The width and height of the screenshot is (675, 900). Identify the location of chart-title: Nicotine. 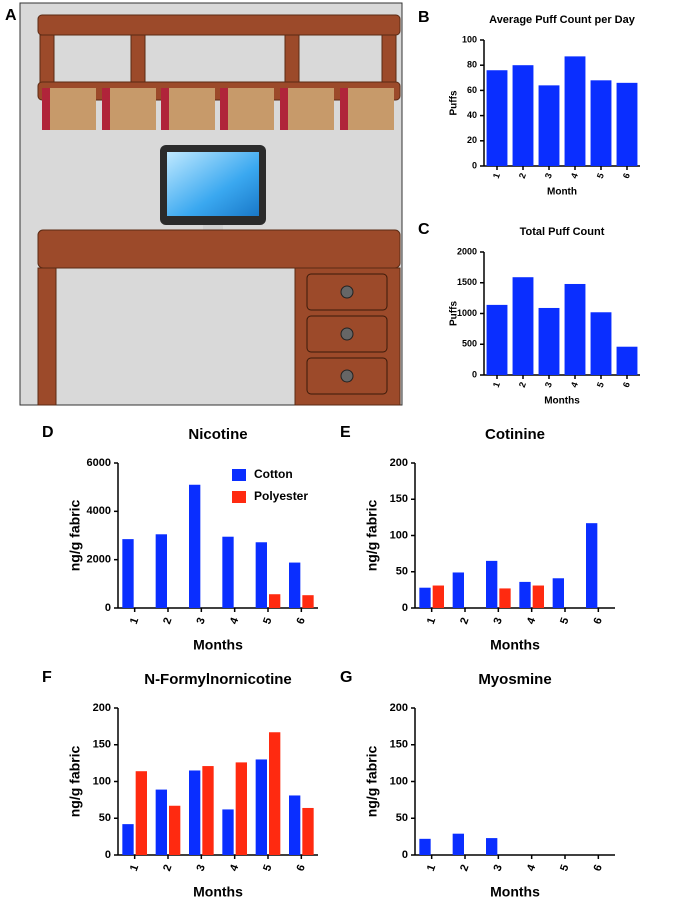
(217, 434).